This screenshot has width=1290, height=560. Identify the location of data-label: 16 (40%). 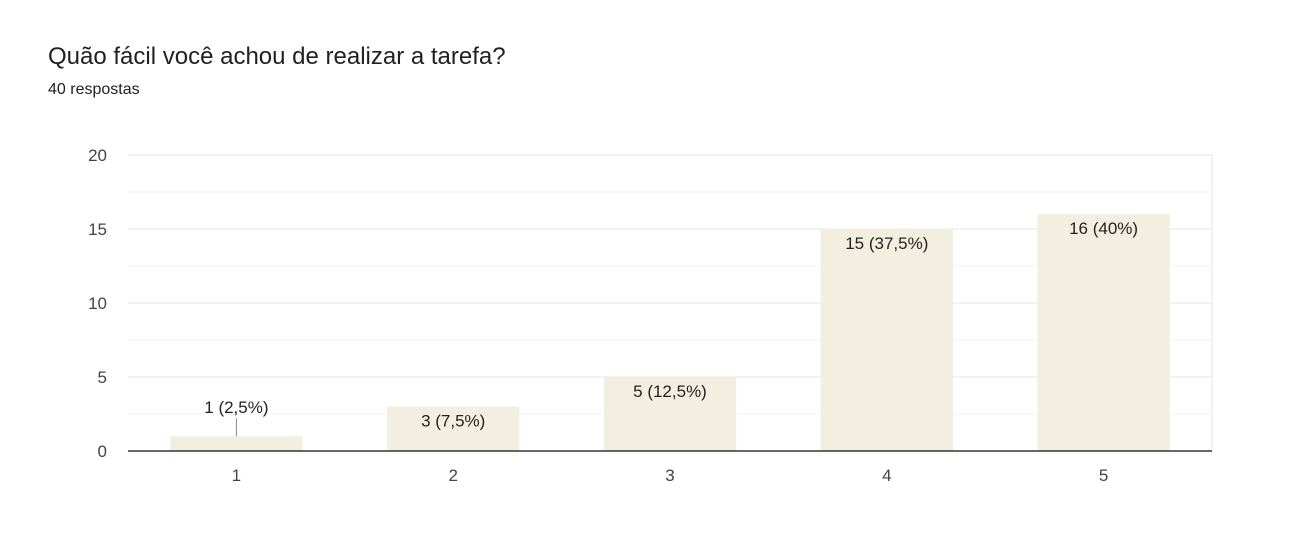
(1103, 228).